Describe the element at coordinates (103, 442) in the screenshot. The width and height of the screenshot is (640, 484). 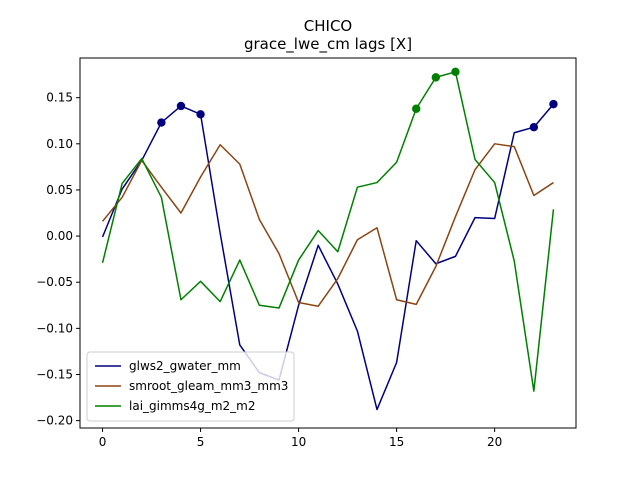
I see `x-tick-label: 0` at that location.